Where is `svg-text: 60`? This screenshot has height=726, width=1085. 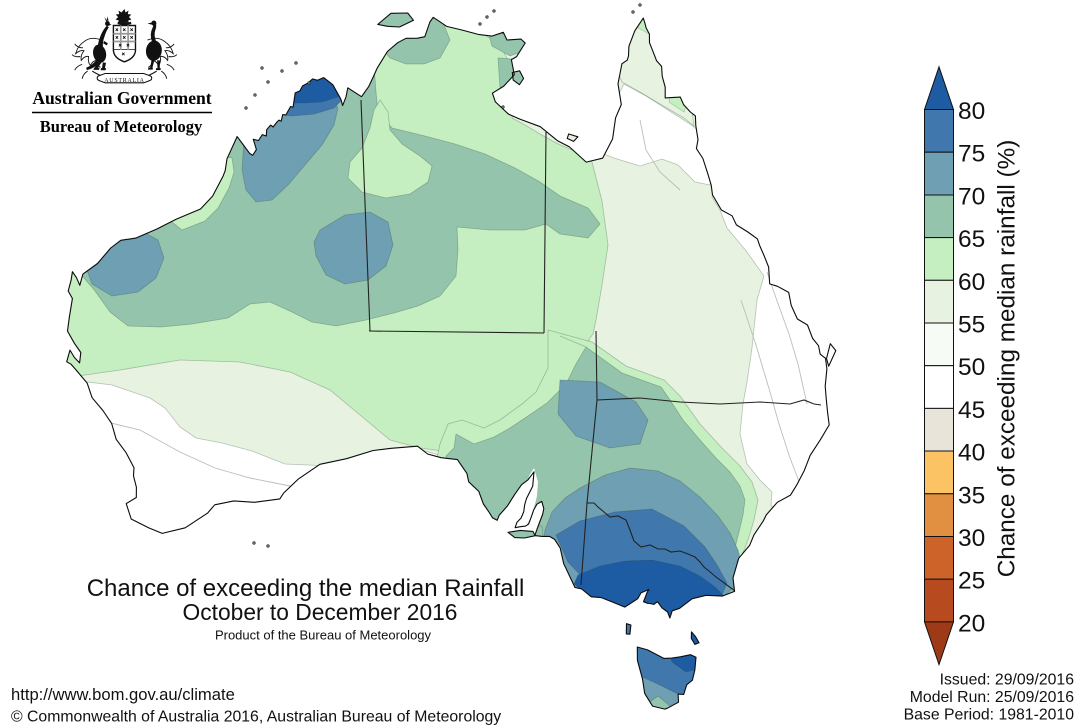
svg-text: 60 is located at coordinates (971, 282).